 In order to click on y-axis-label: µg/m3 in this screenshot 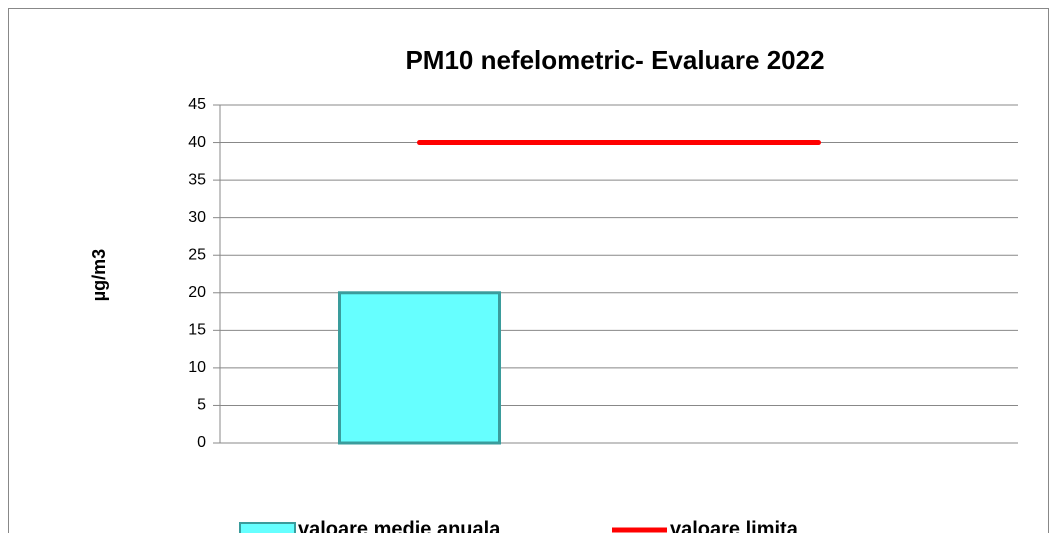, I will do `click(99, 275)`.